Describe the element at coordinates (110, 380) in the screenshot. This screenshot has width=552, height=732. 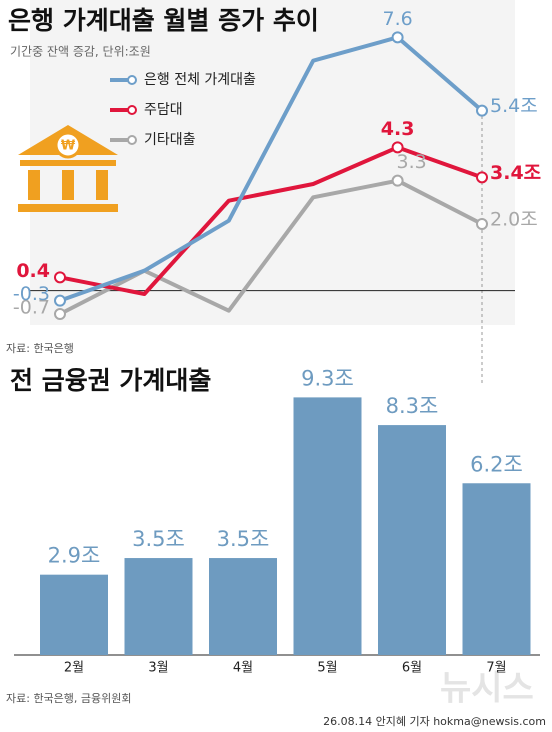
I see `chart-title: 전 금융권 가계대출` at that location.